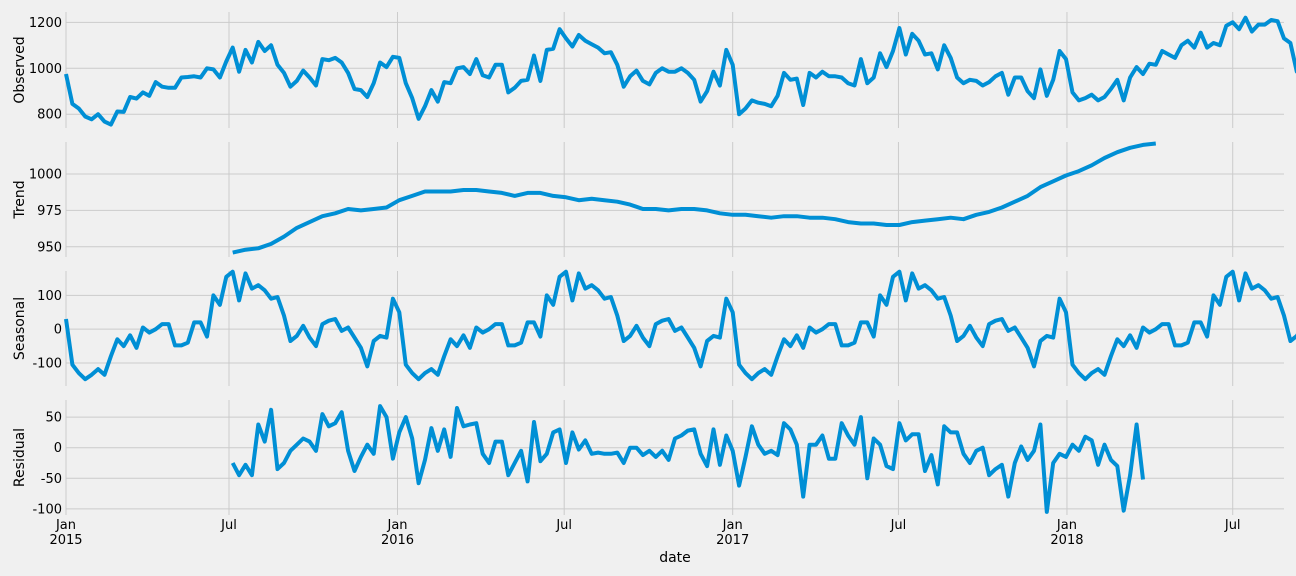 The width and height of the screenshot is (1296, 576). Describe the element at coordinates (1066, 540) in the screenshot. I see `x-tick-year-label: 2018` at that location.